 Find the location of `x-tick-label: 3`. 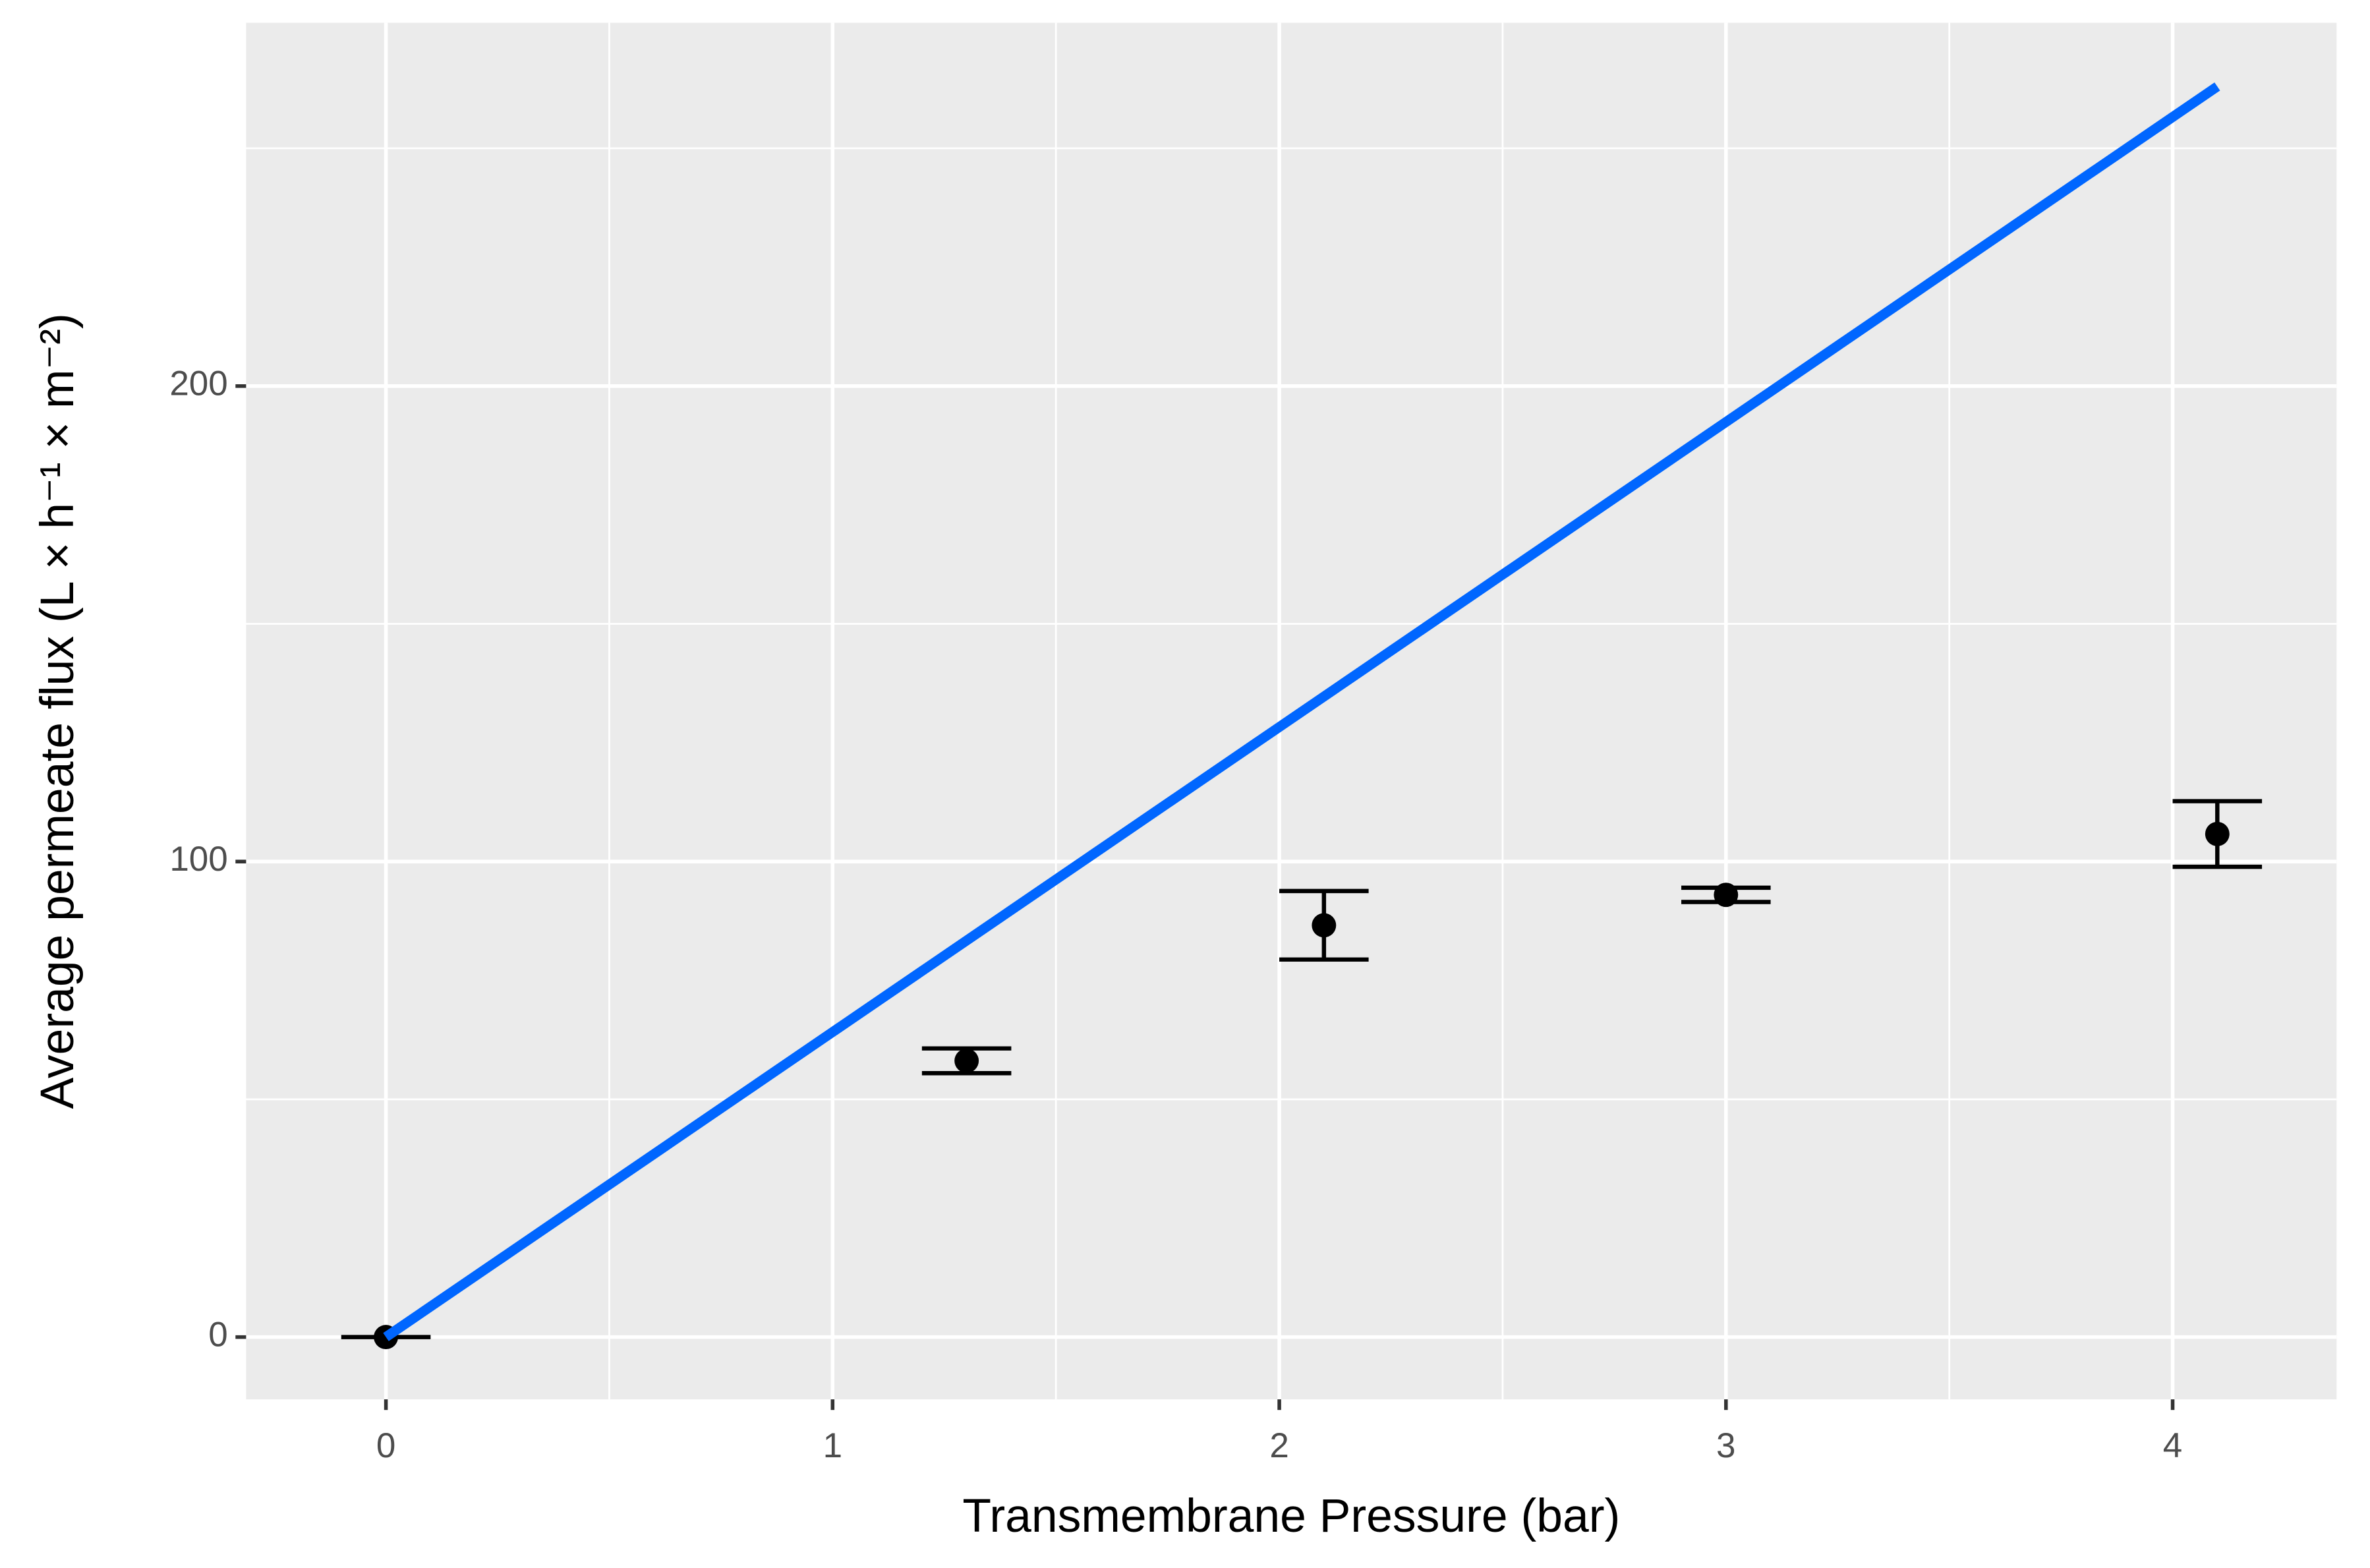

x-tick-label: 3 is located at coordinates (1725, 1445).